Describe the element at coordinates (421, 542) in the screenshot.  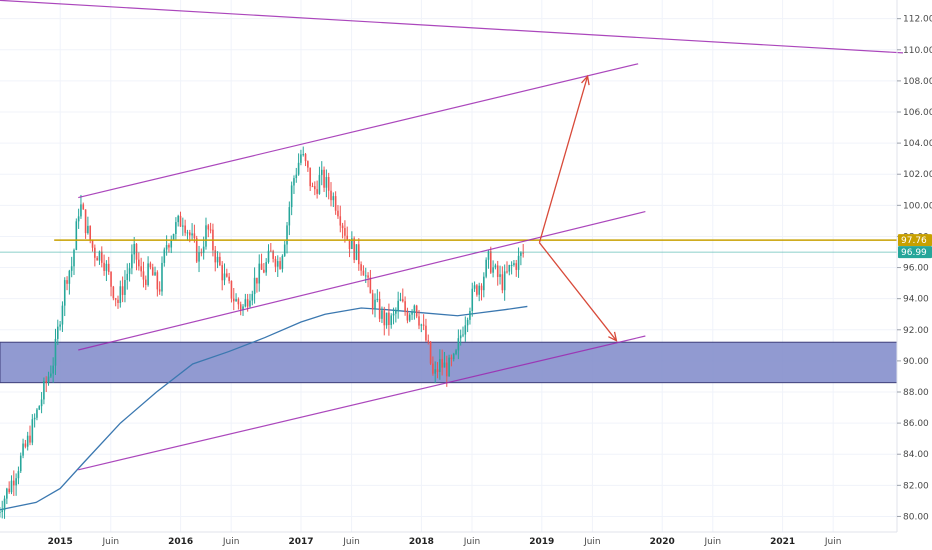
I see `x-tick-label: 2018` at that location.